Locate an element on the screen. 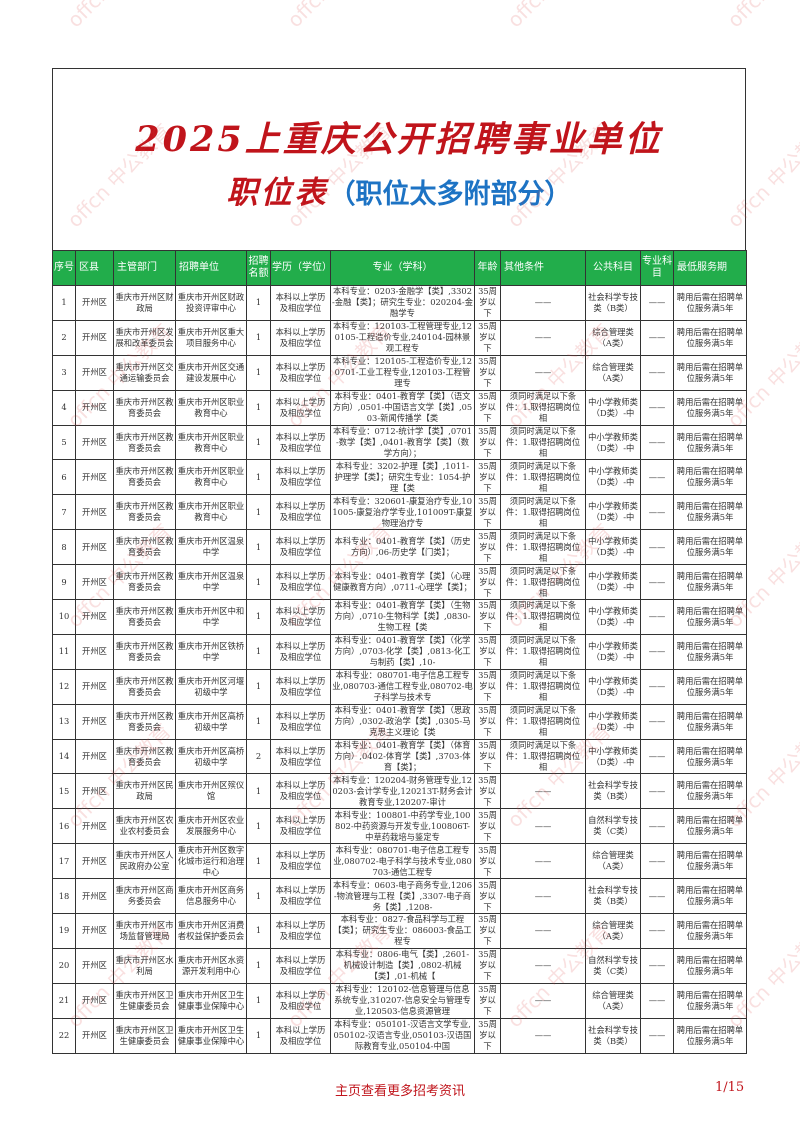 The image size is (800, 1131). cell-text: 综合管理类（A类） is located at coordinates (613, 1000).